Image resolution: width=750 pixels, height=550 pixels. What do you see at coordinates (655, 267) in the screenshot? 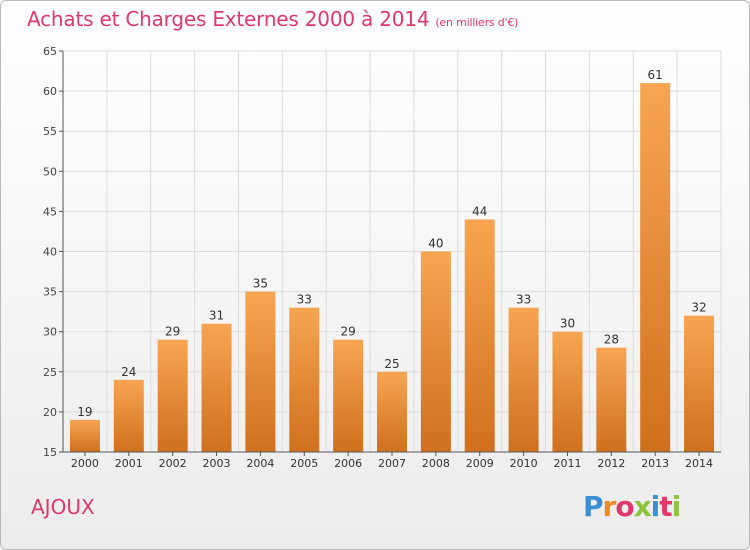
I see `bar-2013` at bounding box center [655, 267].